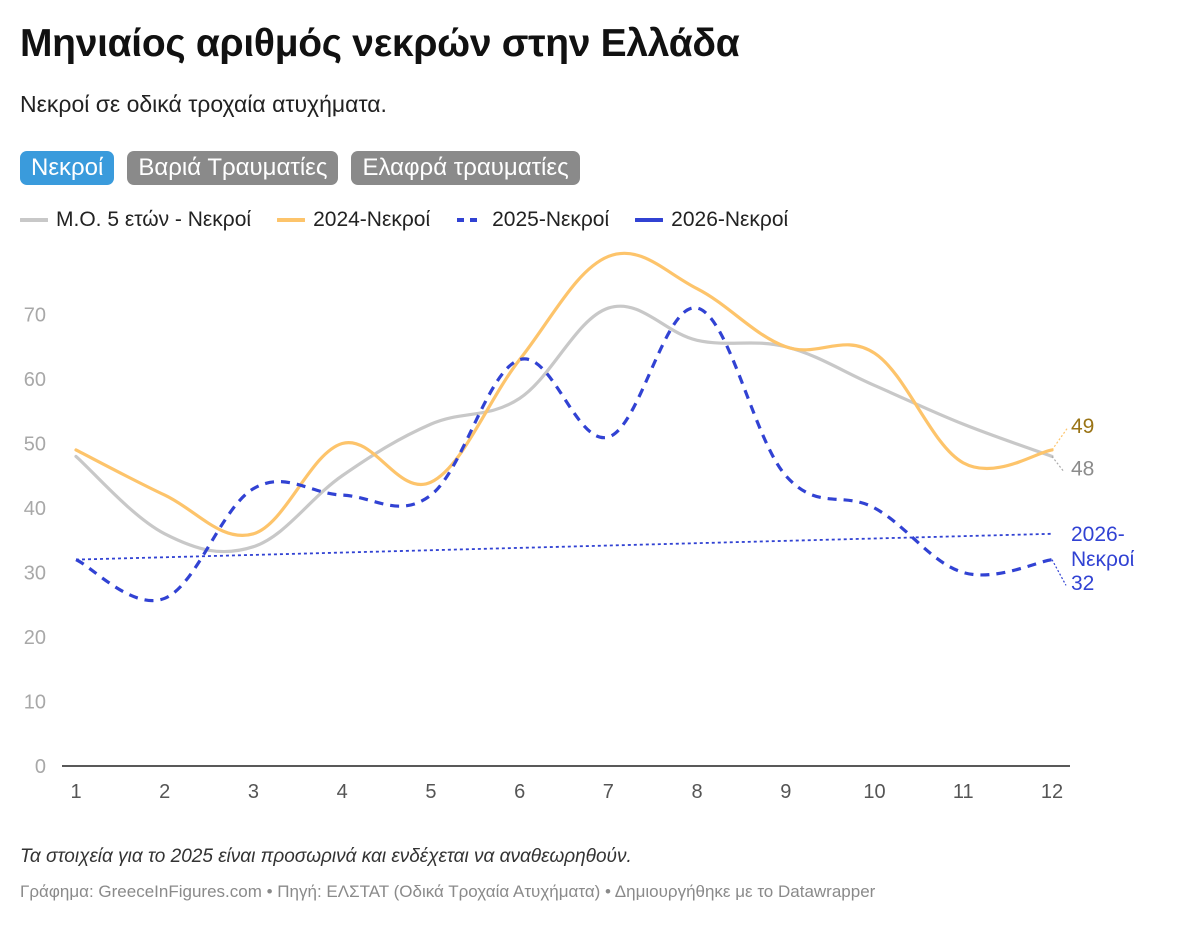 This screenshot has width=1200, height=925. Describe the element at coordinates (35, 380) in the screenshot. I see `y-tick-label: 60` at that location.